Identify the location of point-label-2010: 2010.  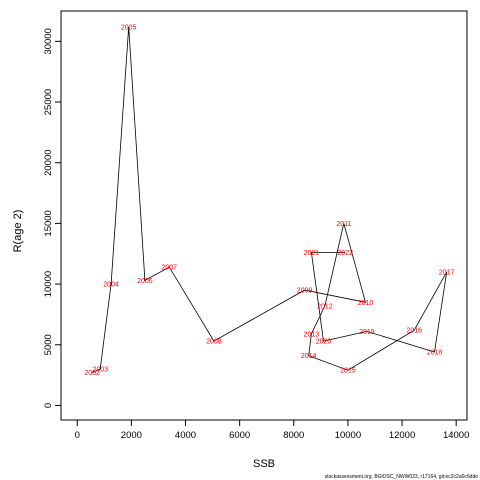
(366, 303).